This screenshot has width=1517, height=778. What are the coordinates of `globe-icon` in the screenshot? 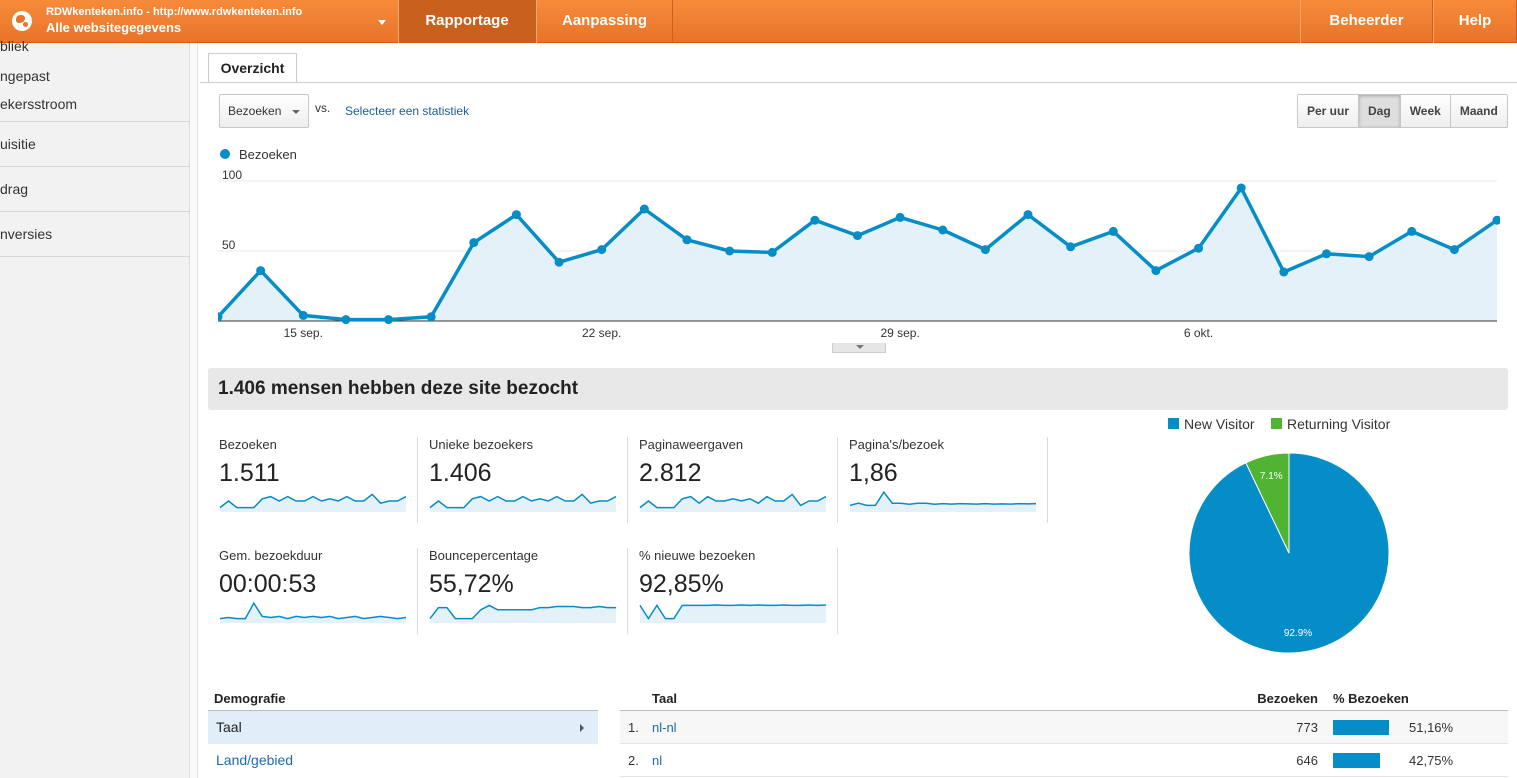 It's located at (22, 21).